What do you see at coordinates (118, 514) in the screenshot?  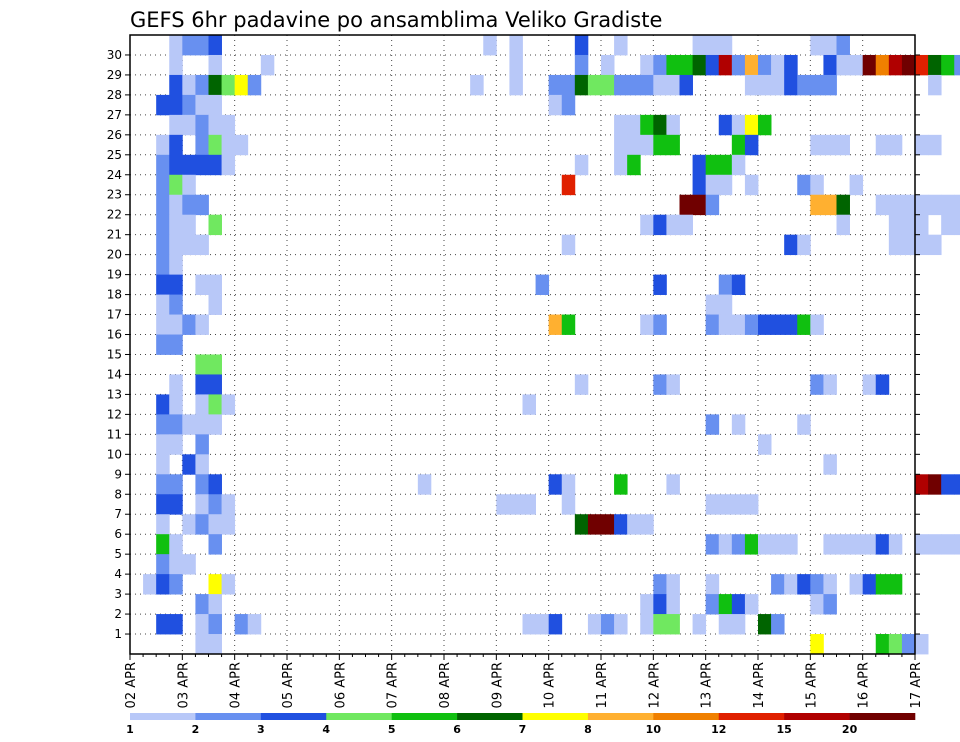 I see `y-tick-label: 7` at bounding box center [118, 514].